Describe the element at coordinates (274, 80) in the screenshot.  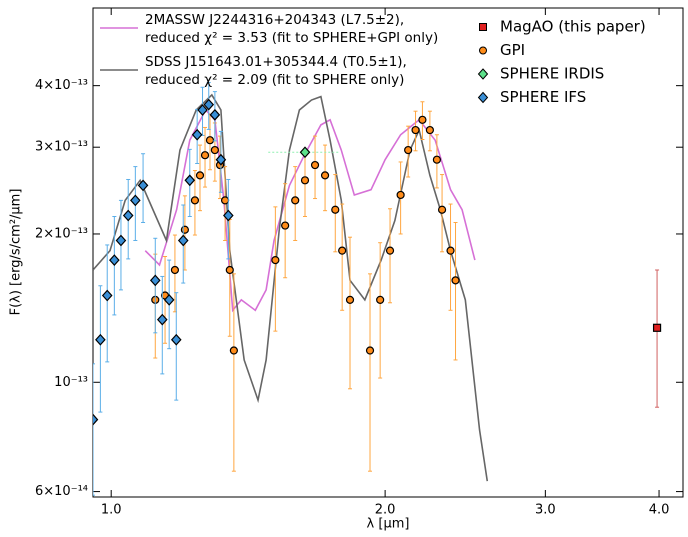
I see `legend-note: reduced χ² = 2.09 (fit to SPHERE only)` at that location.